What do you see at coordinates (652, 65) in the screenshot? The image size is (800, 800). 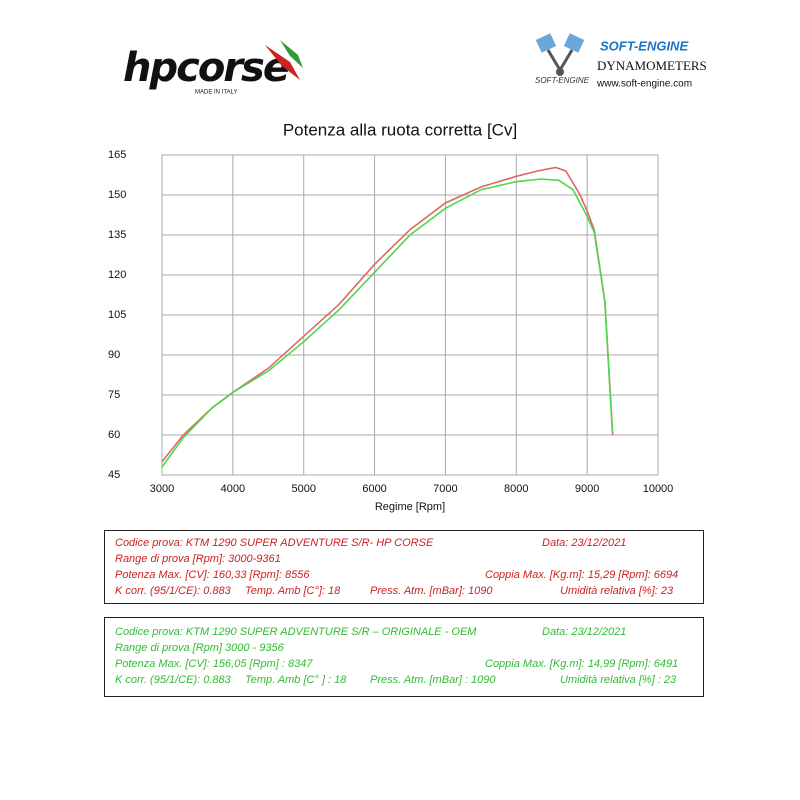 I see `logo-subtitle: DYNAMOMETERS` at bounding box center [652, 65].